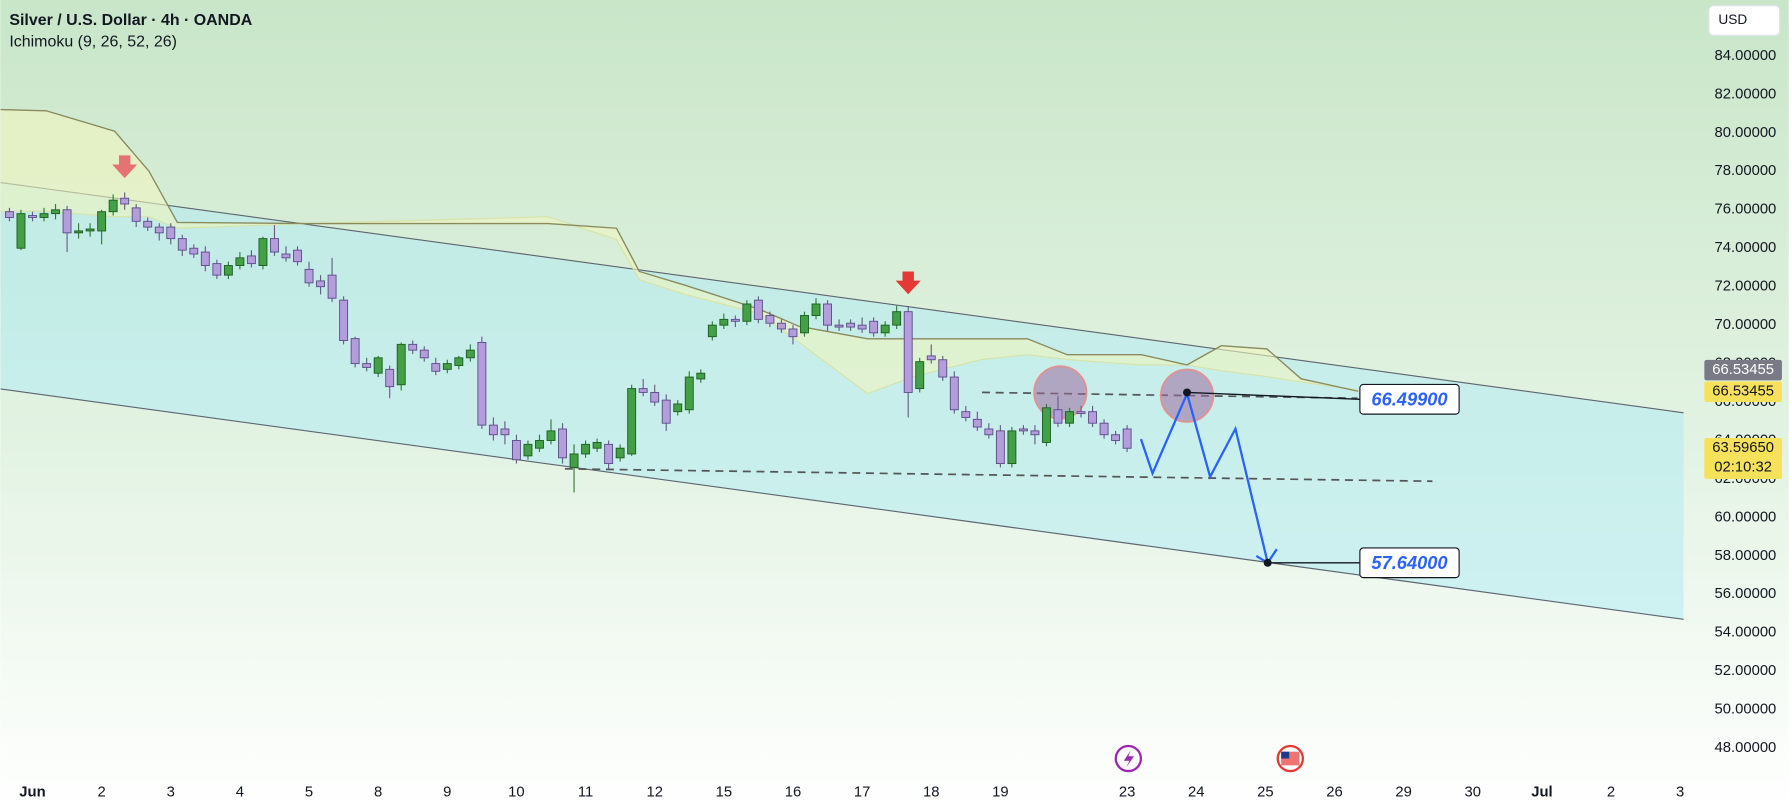  I want to click on price-label-box, so click(1743, 392).